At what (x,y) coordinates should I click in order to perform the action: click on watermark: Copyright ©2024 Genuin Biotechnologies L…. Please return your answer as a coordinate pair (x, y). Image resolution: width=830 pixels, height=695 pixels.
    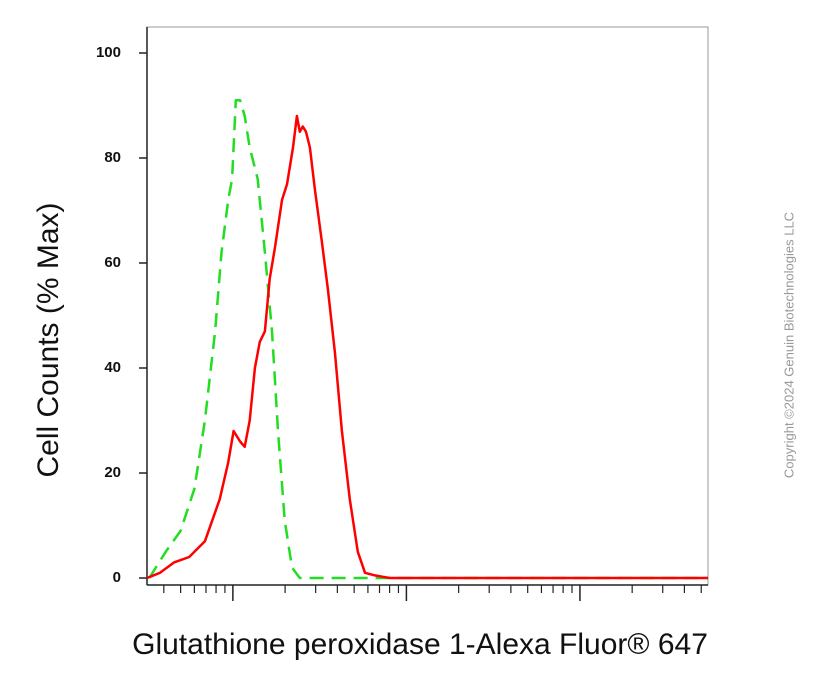
    Looking at the image, I should click on (788, 345).